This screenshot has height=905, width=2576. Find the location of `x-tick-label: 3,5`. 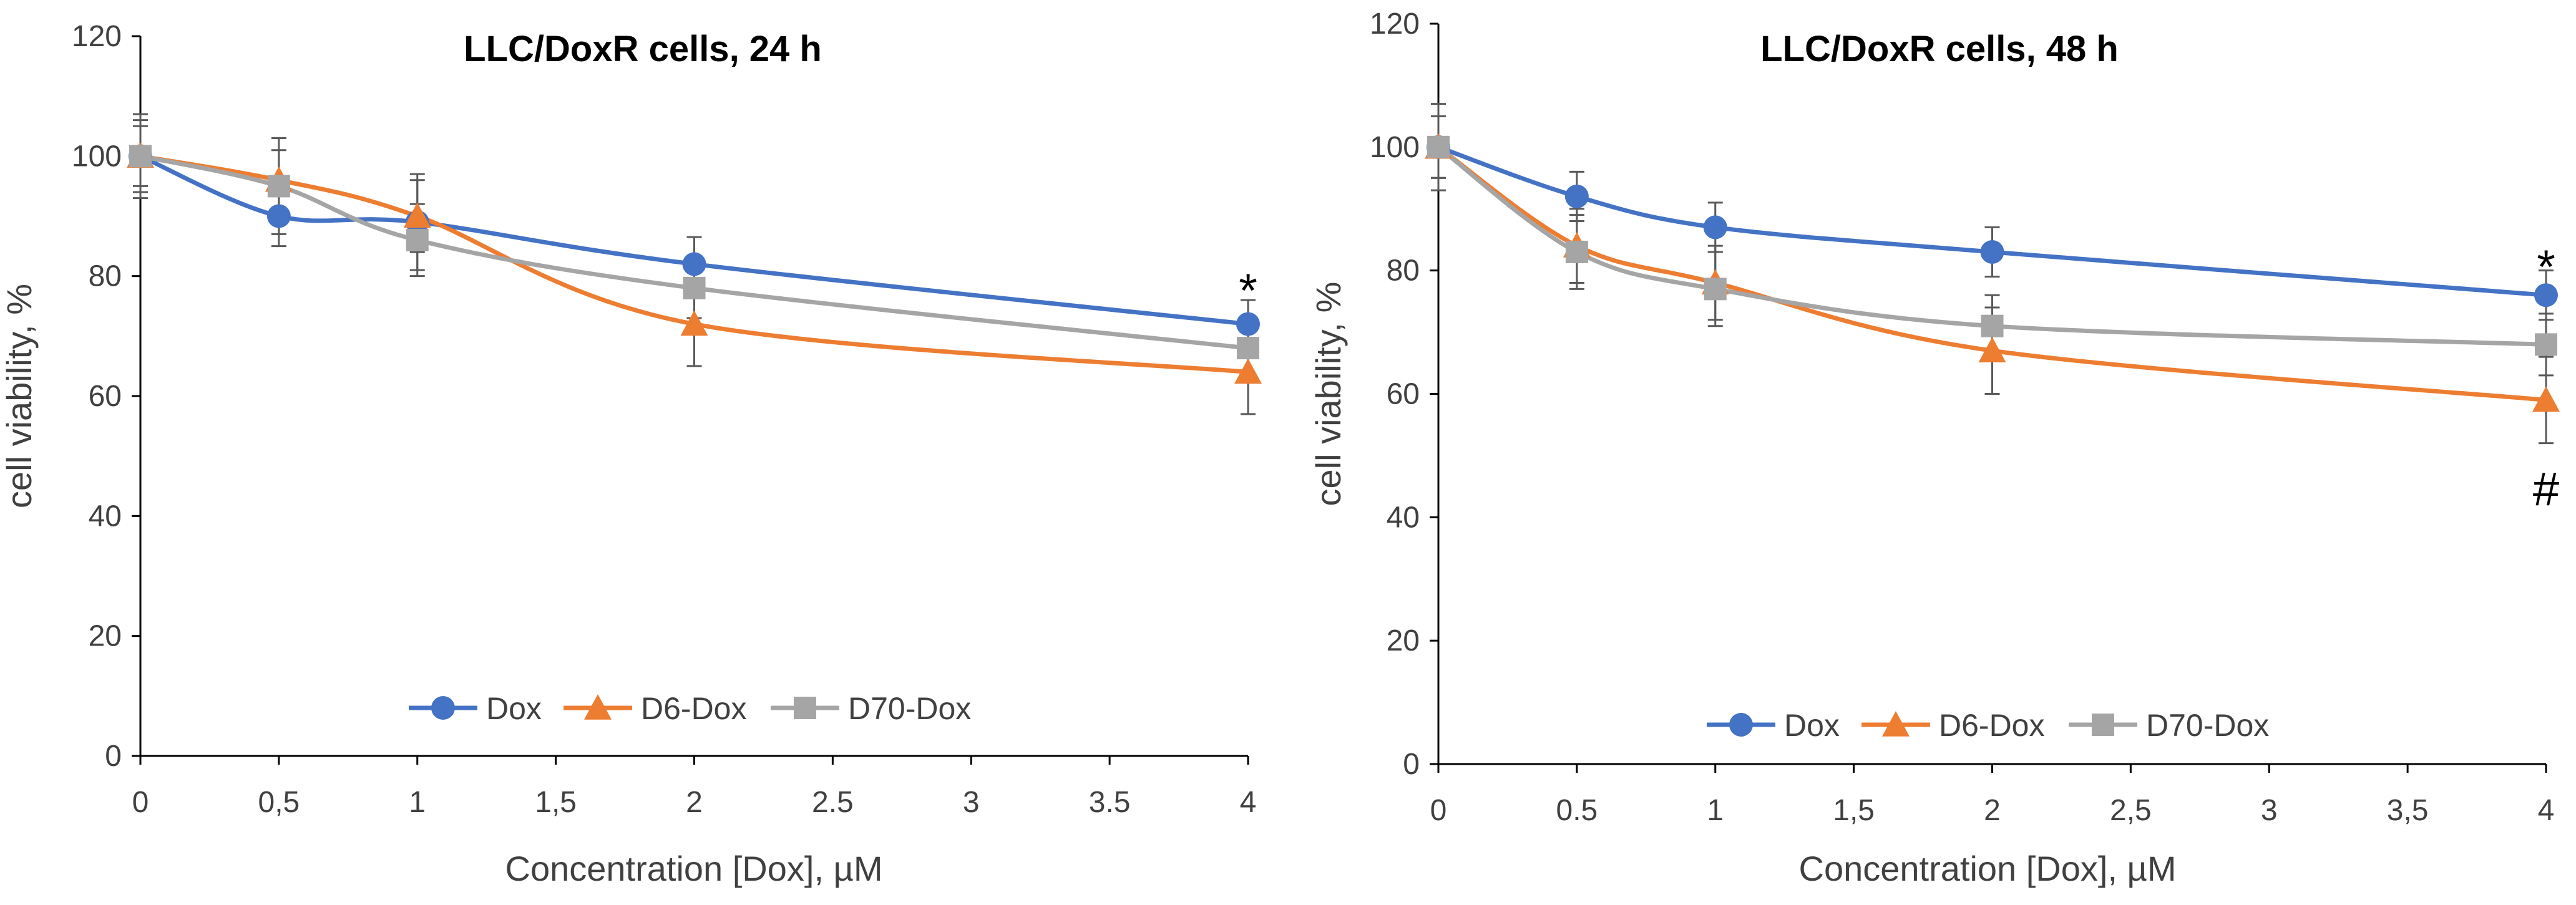

x-tick-label: 3,5 is located at coordinates (2408, 810).